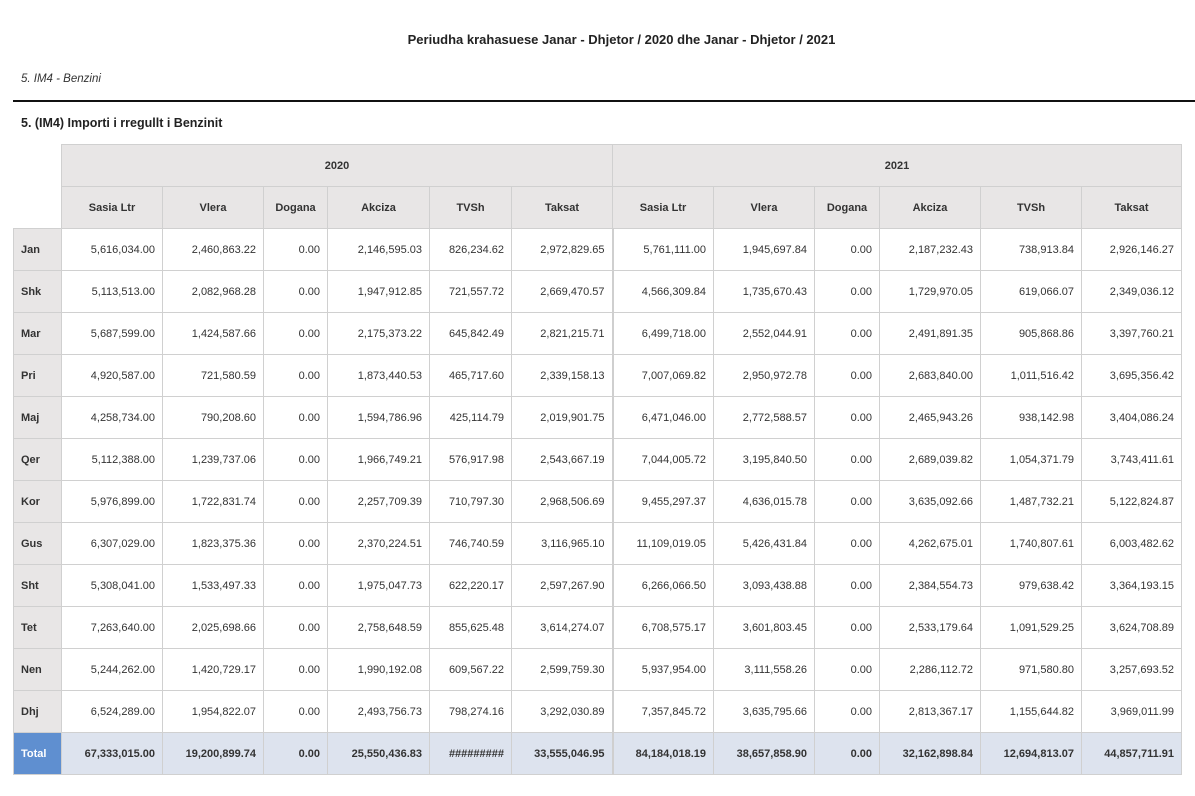  Describe the element at coordinates (37, 417) in the screenshot. I see `month-label: Maj` at that location.